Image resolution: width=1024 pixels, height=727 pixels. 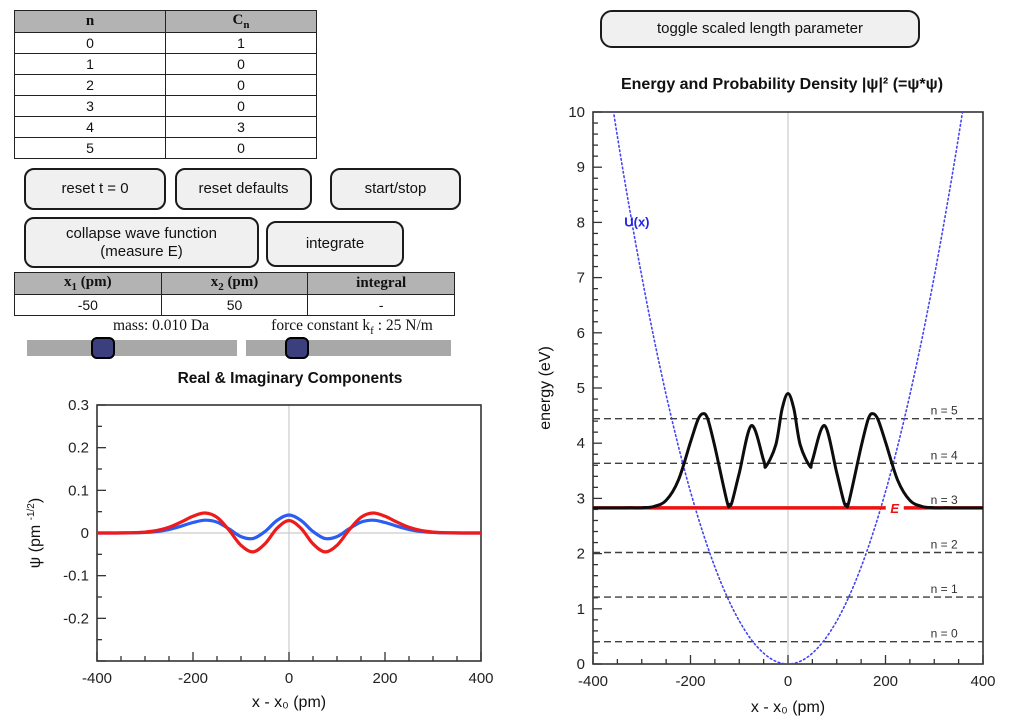 I want to click on y-axis-title: ψ (pm -1/2), so click(x=35, y=533).